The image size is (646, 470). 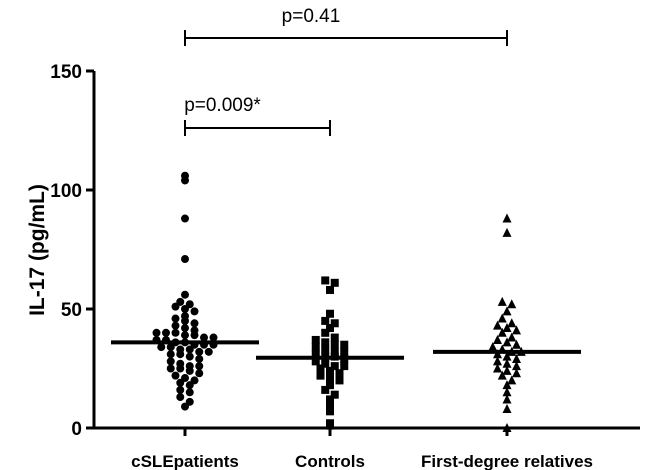 I want to click on y-tick-label: 150, so click(x=66, y=72).